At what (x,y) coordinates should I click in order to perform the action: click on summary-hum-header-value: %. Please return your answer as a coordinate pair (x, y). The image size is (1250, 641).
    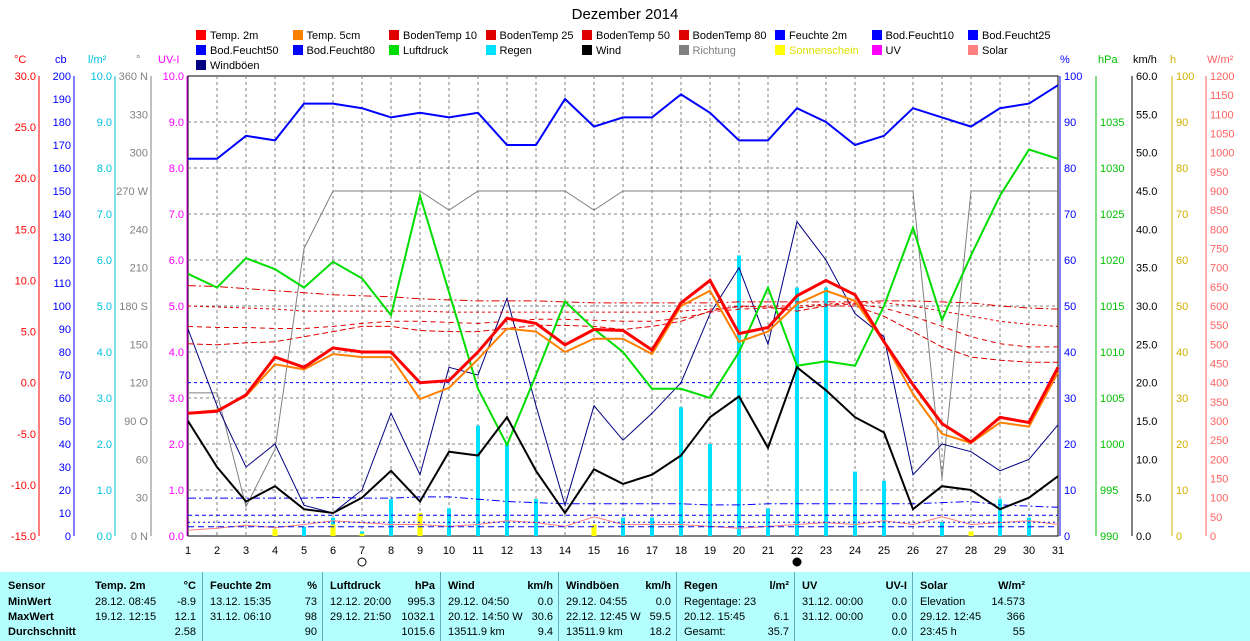
    Looking at the image, I should click on (312, 586).